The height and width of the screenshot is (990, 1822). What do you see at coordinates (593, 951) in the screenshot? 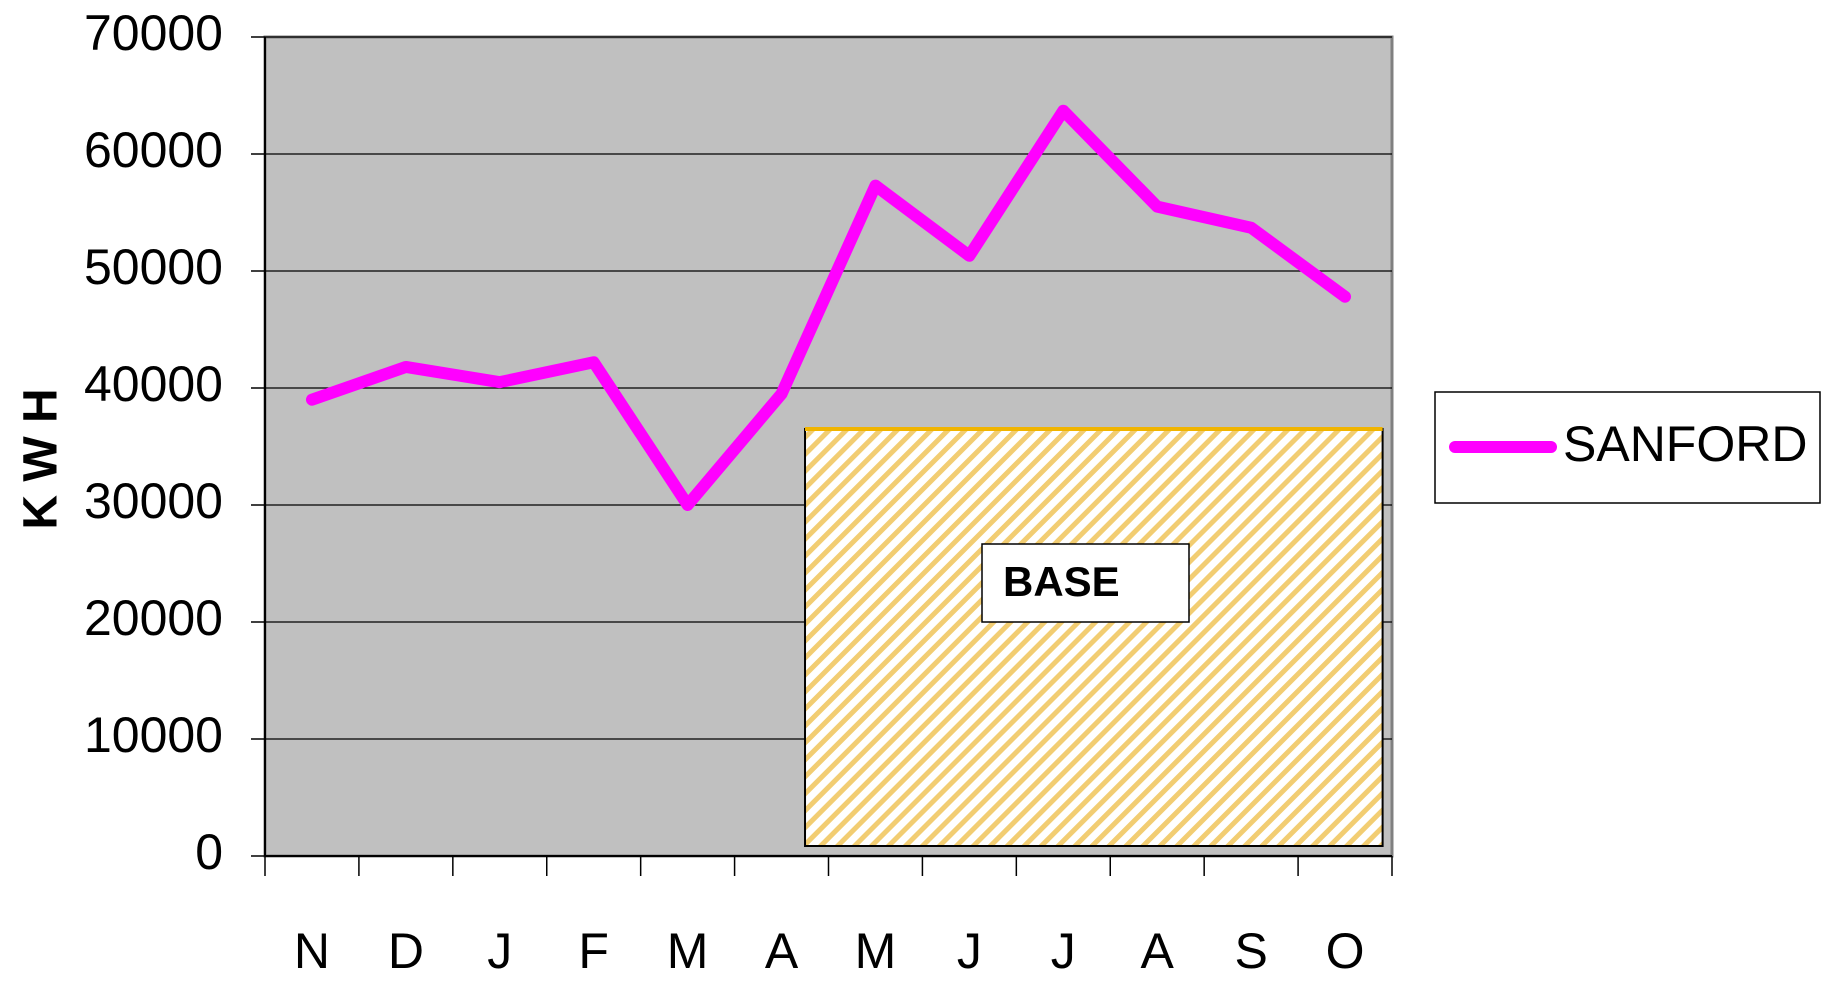
I see `x-tick-label: F` at bounding box center [593, 951].